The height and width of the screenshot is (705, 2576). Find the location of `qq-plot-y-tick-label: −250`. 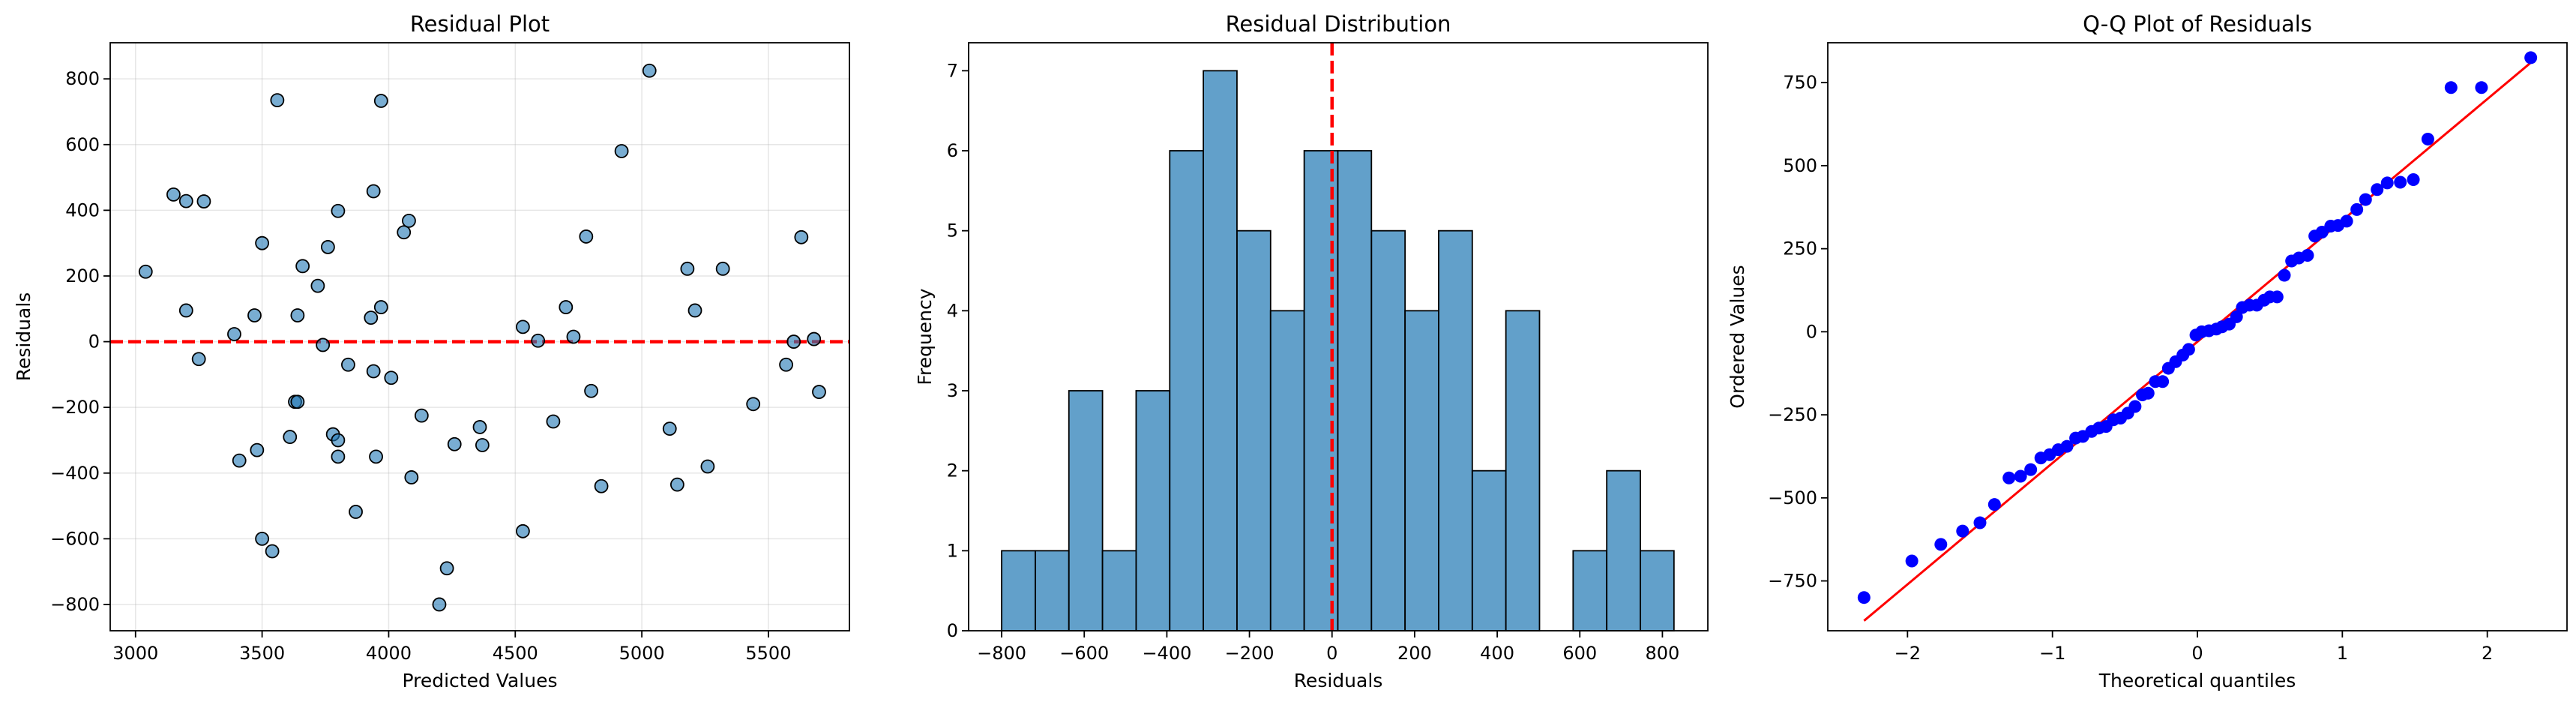

qq-plot-y-tick-label: −250 is located at coordinates (1792, 414).